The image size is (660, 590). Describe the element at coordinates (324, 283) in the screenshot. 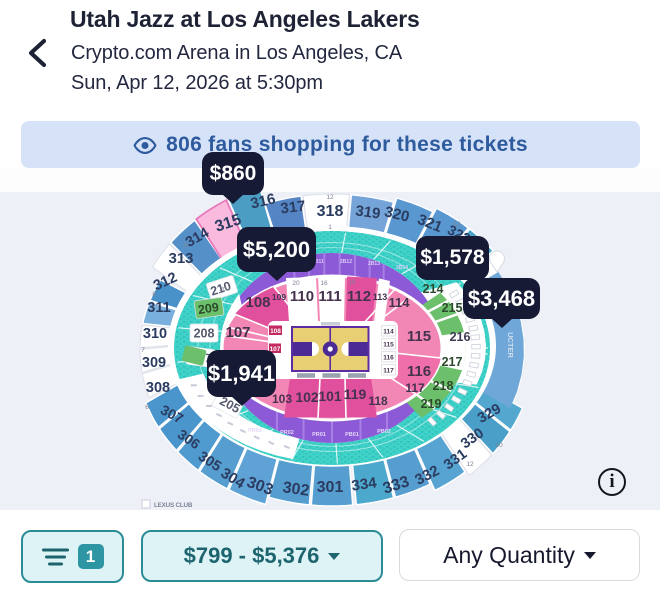

I see `svg-text: 16` at that location.